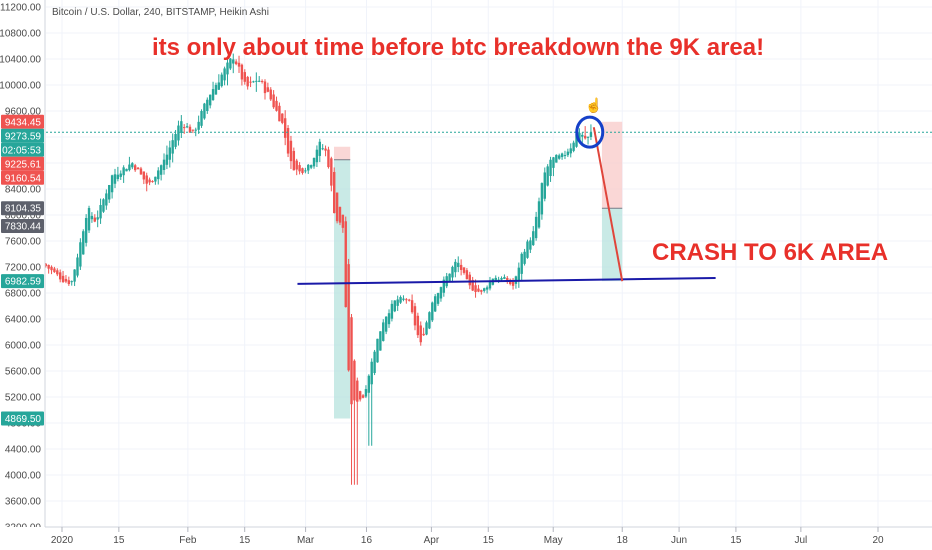 This screenshot has height=550, width=932. What do you see at coordinates (593, 105) in the screenshot?
I see `pointer-hand-icon: ☝` at bounding box center [593, 105].